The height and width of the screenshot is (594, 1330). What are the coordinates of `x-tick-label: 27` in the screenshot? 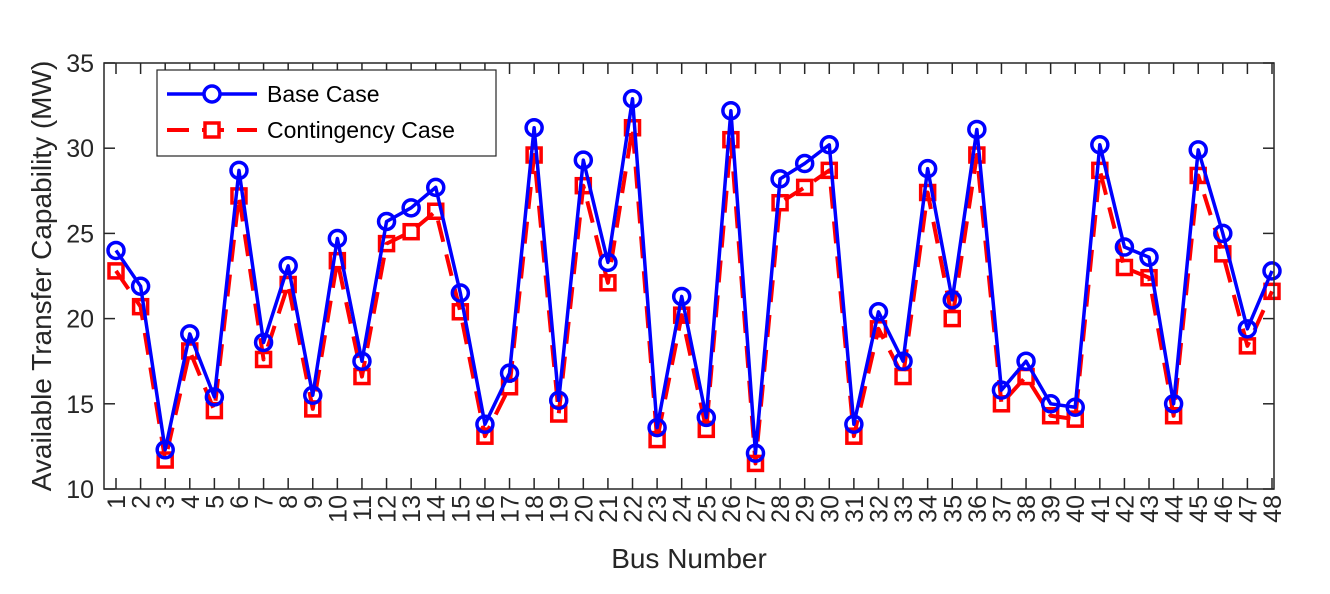 It's located at (756, 509).